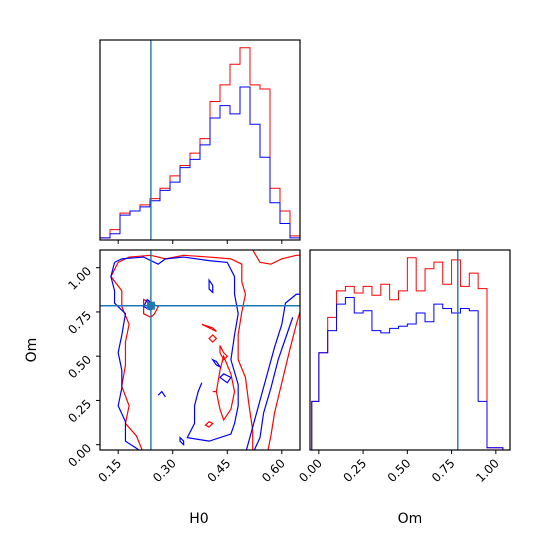 This screenshot has height=550, width=550. What do you see at coordinates (79, 322) in the screenshot?
I see `y-tick-label: 0.75` at bounding box center [79, 322].